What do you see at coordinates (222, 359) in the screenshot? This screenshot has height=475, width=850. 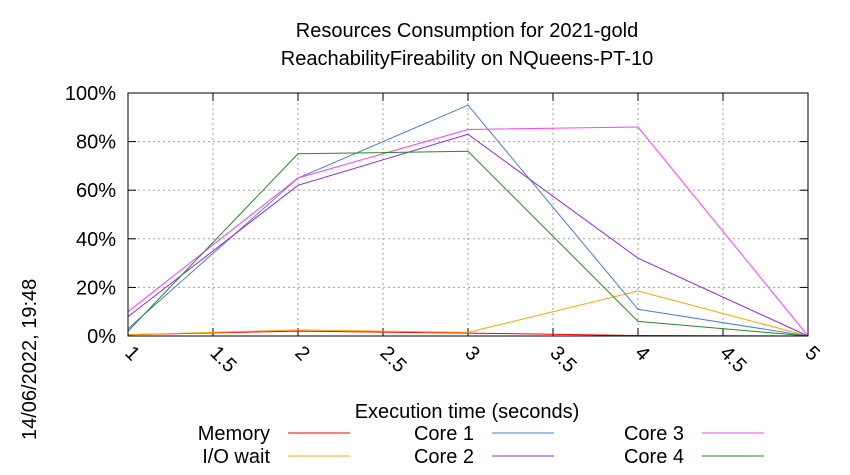 I see `x-tick-label: 1.5` at bounding box center [222, 359].